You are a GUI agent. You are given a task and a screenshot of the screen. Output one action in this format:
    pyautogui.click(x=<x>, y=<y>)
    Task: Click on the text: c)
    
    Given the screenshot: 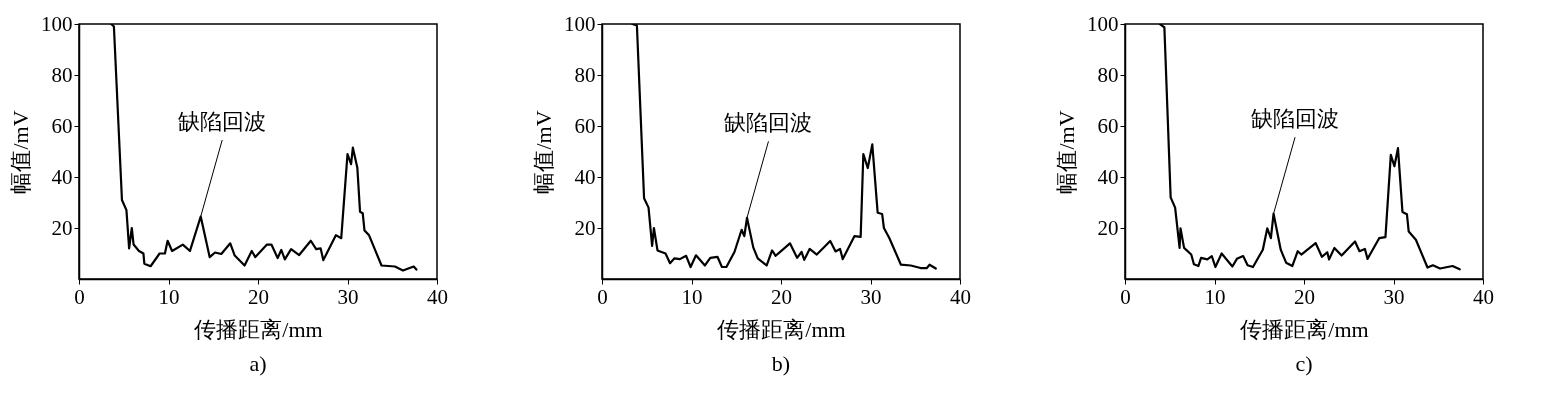 What is the action you would take?
    pyautogui.click(x=1304, y=363)
    